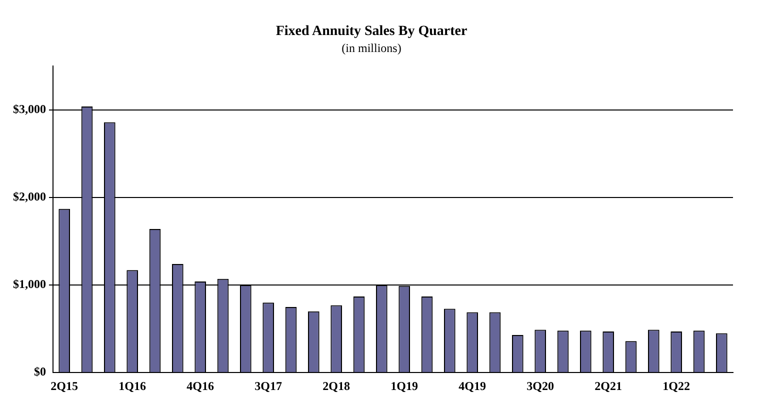  Describe the element at coordinates (372, 48) in the screenshot. I see `chart-subtitle: (in millions)` at that location.